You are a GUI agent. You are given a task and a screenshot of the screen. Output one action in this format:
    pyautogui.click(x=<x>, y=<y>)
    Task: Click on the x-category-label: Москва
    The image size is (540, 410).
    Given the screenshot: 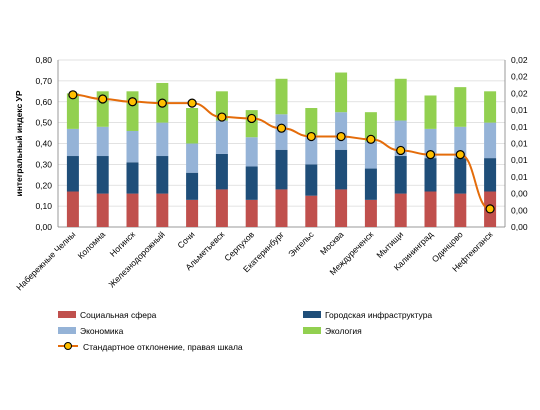 What is the action you would take?
    pyautogui.click(x=332, y=243)
    